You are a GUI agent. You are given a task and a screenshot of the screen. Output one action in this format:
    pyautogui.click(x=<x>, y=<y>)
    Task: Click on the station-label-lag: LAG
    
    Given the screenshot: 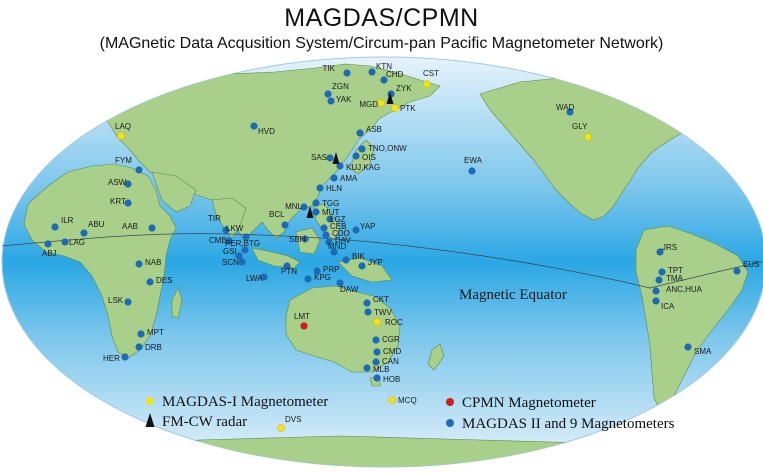 What is the action you would take?
    pyautogui.click(x=77, y=242)
    